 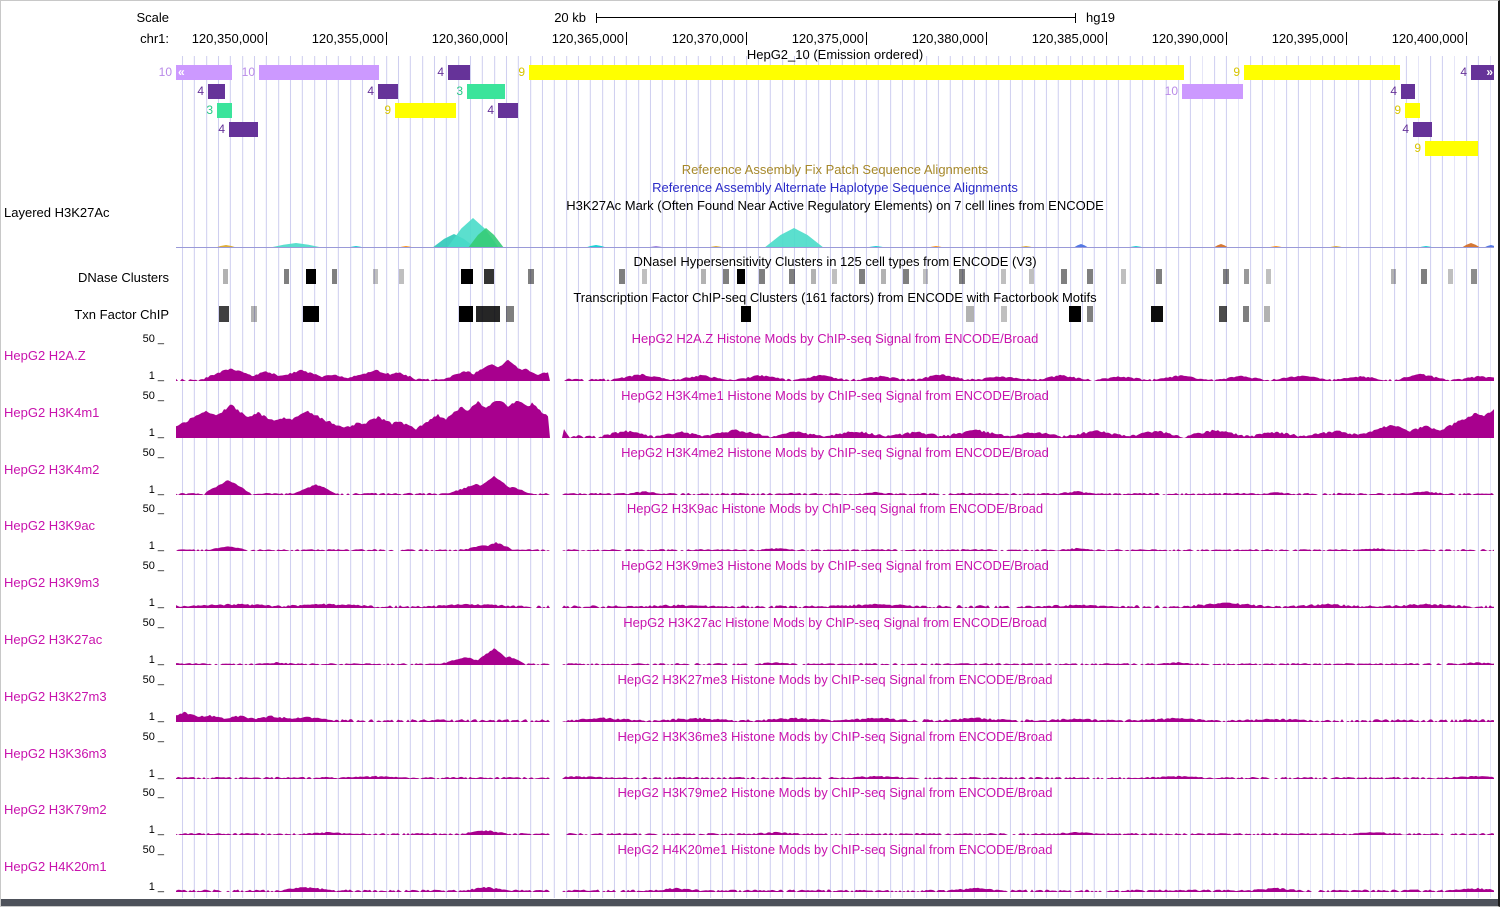 I want to click on layered-h3k27ac-sidelabel: Layered H3K27Ac, so click(x=57, y=212).